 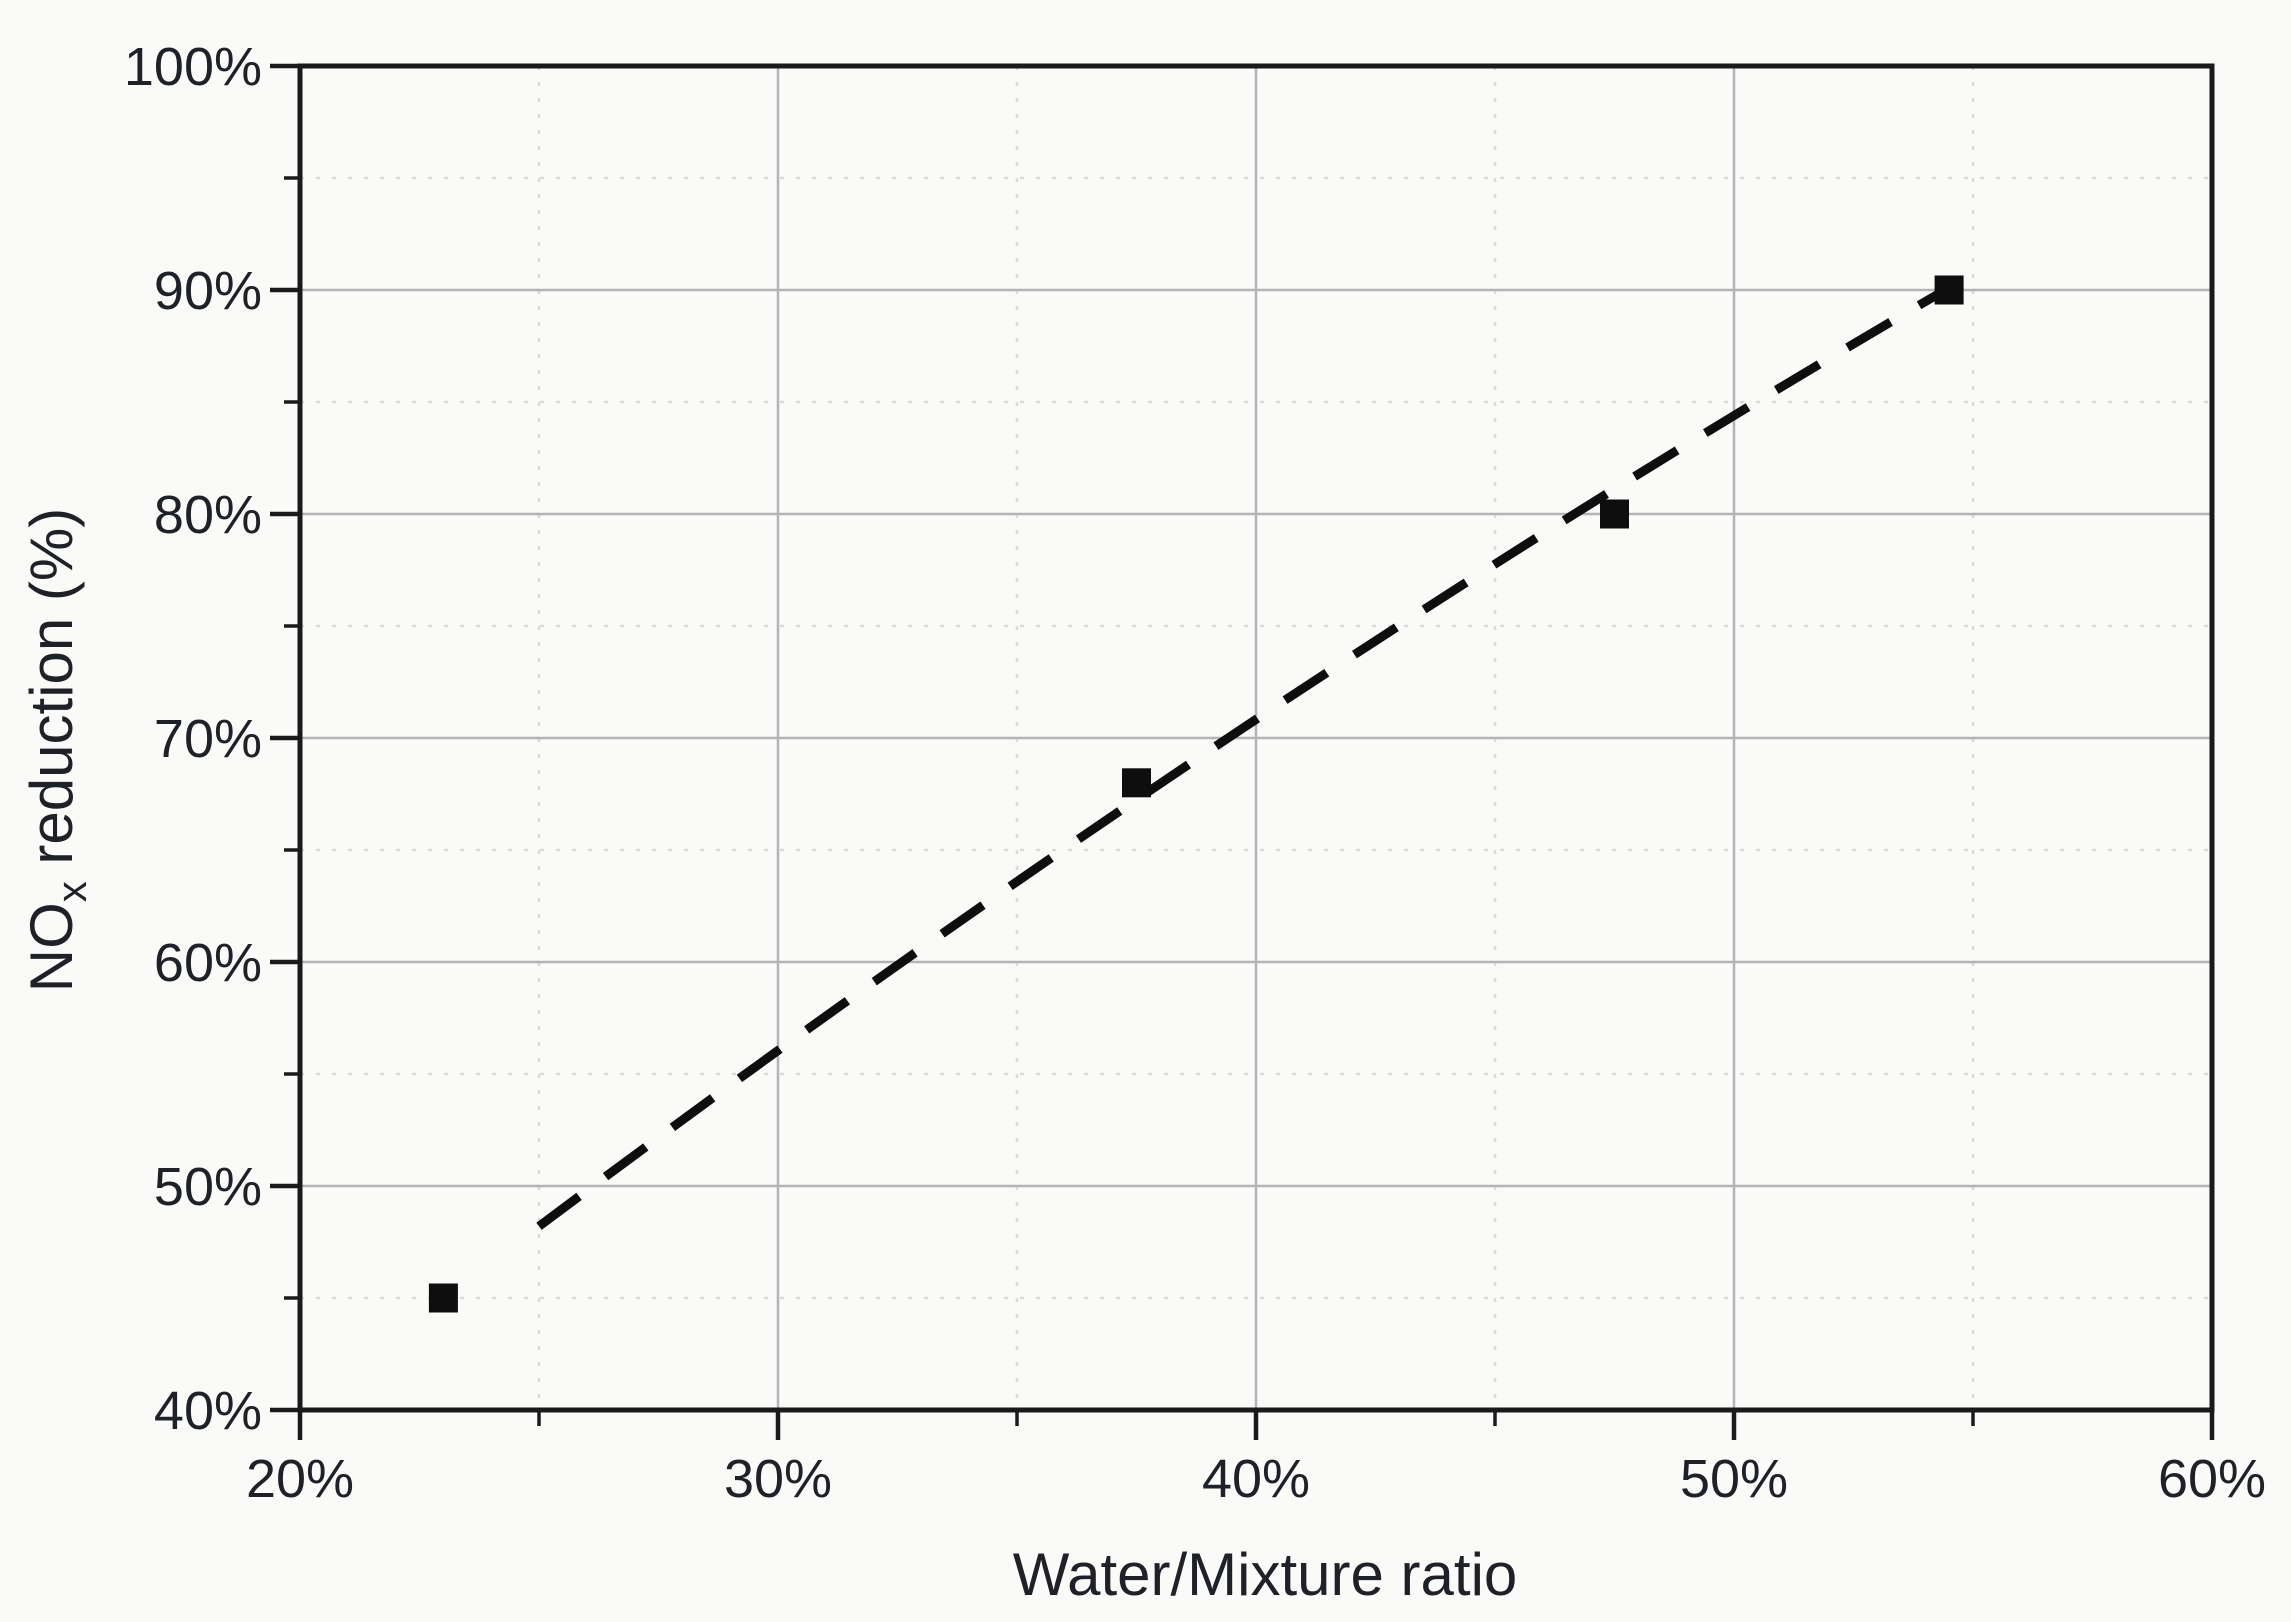 What do you see at coordinates (208, 291) in the screenshot?
I see `y-tick-label: 90%` at bounding box center [208, 291].